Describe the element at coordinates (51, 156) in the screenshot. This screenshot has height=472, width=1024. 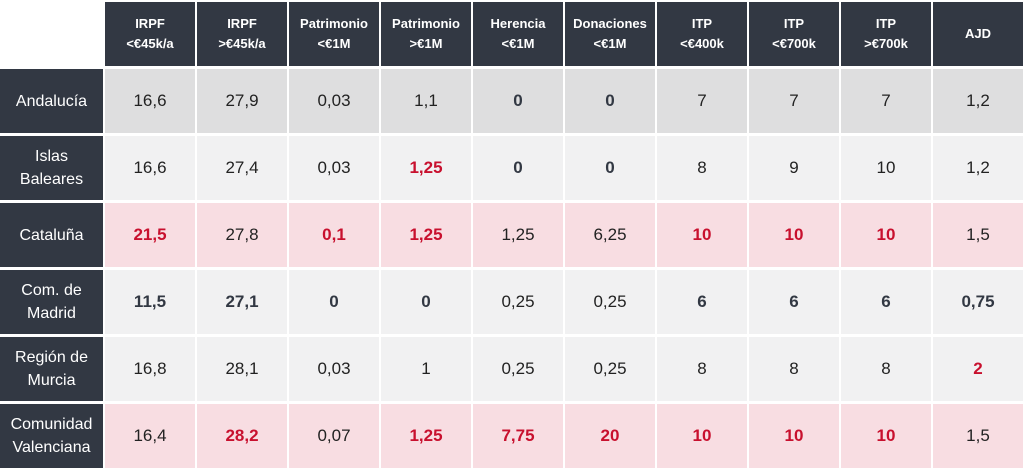
I see `text-line: Islas` at that location.